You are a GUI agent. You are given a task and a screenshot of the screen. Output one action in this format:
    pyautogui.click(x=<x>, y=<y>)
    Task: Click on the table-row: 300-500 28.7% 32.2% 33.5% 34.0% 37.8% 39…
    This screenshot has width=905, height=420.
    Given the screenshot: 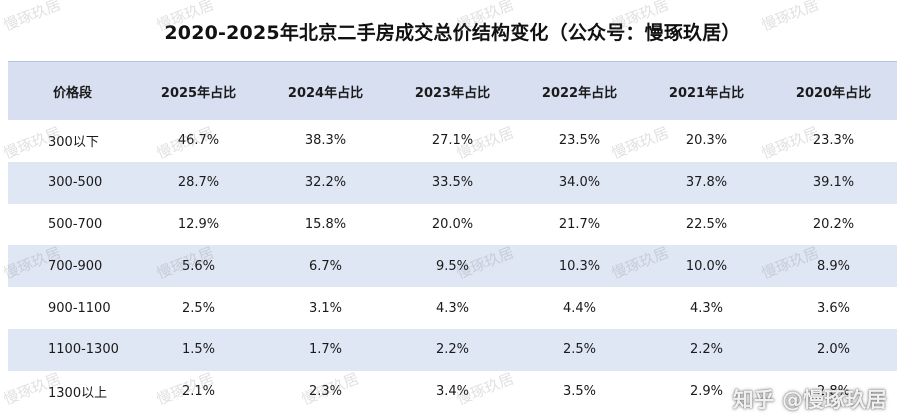 What is the action you would take?
    pyautogui.click(x=452, y=182)
    